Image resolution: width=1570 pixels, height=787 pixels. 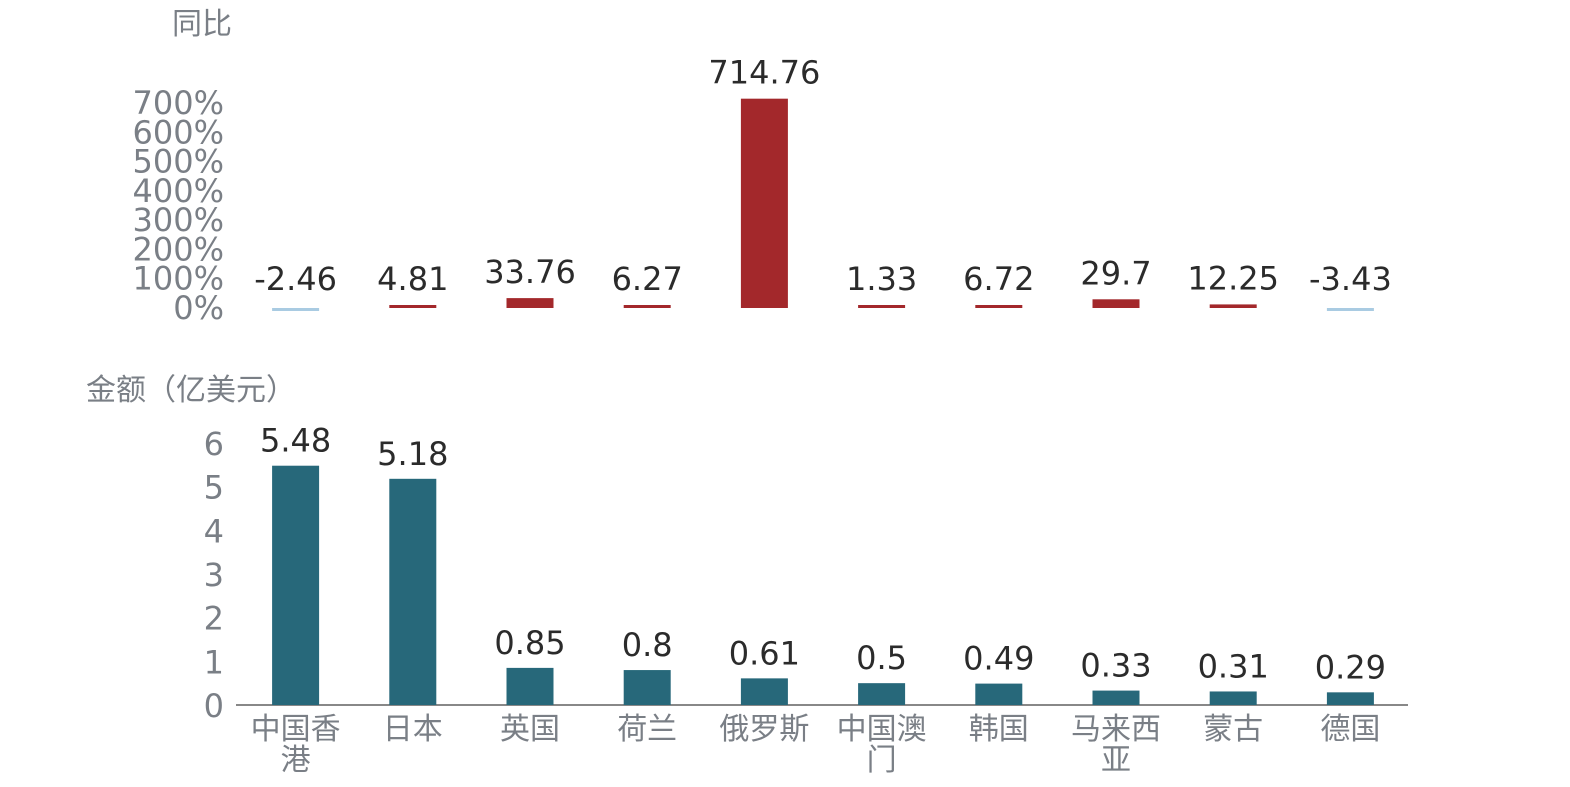 I want to click on x-category-label: 英国, so click(x=530, y=729).